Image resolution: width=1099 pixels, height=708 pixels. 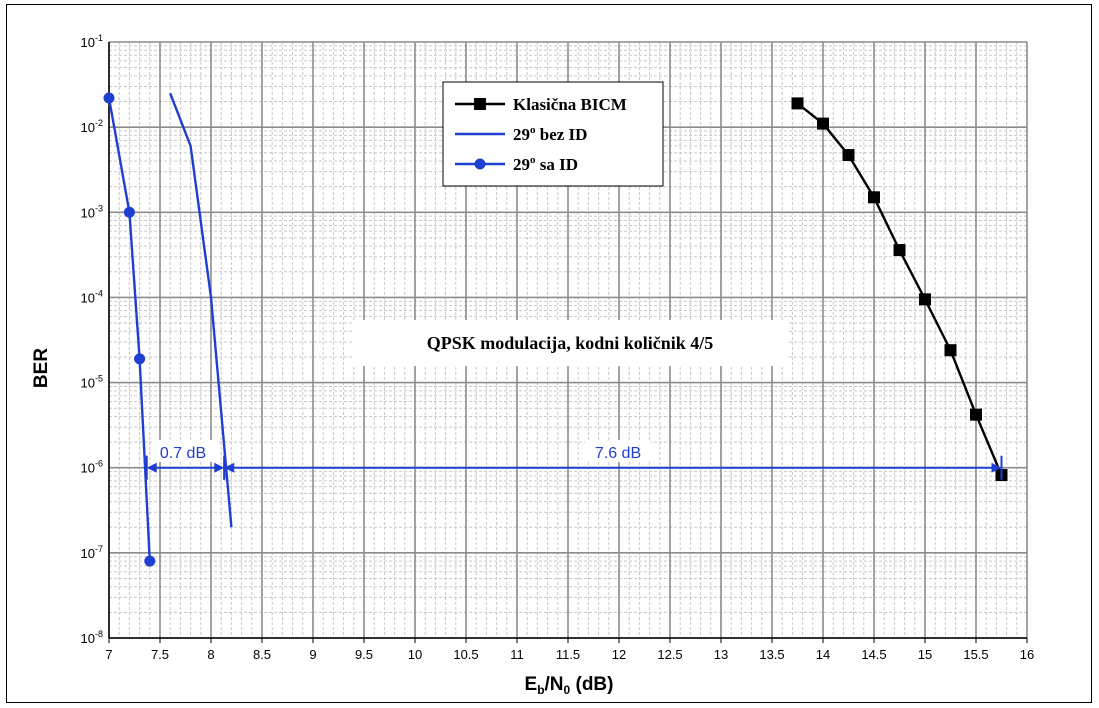 What do you see at coordinates (480, 164) in the screenshot?
I see `legend-marker-circle` at bounding box center [480, 164].